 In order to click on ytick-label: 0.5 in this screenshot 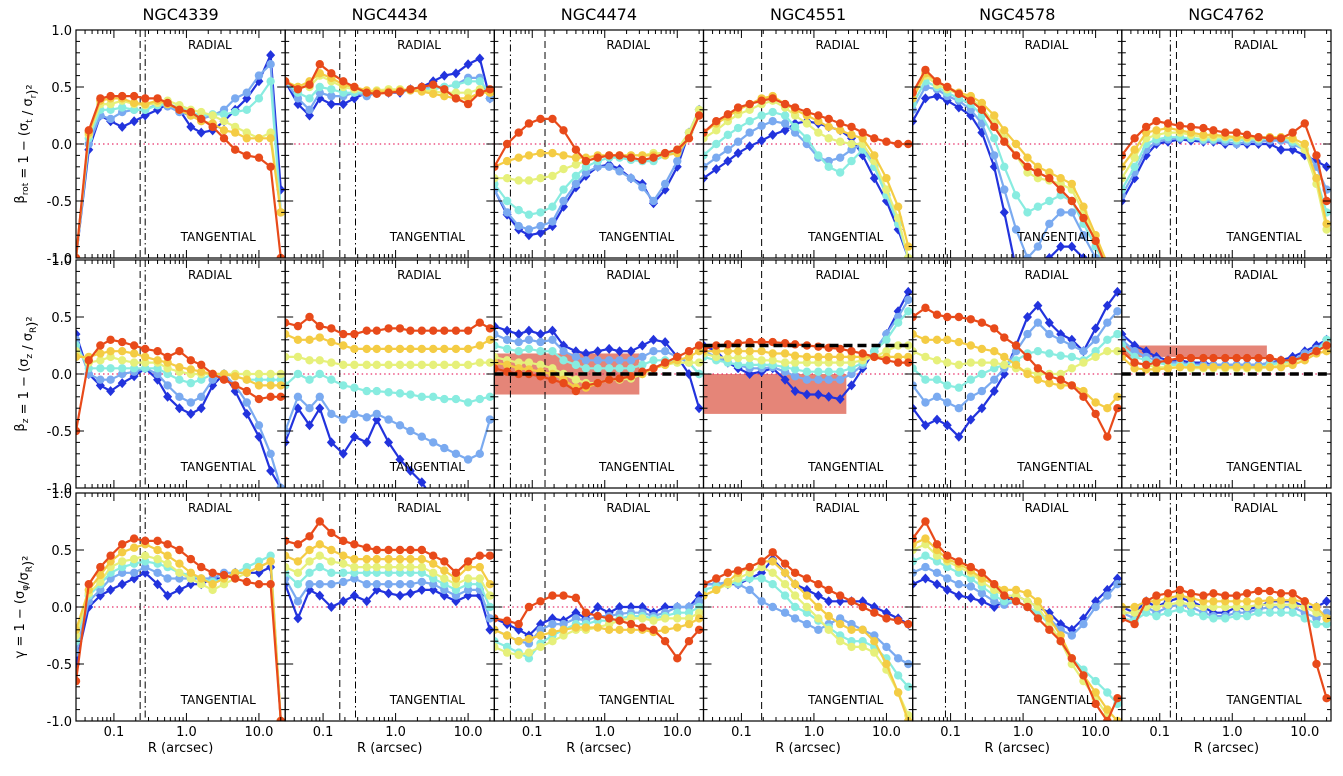, I will do `click(61, 88)`.